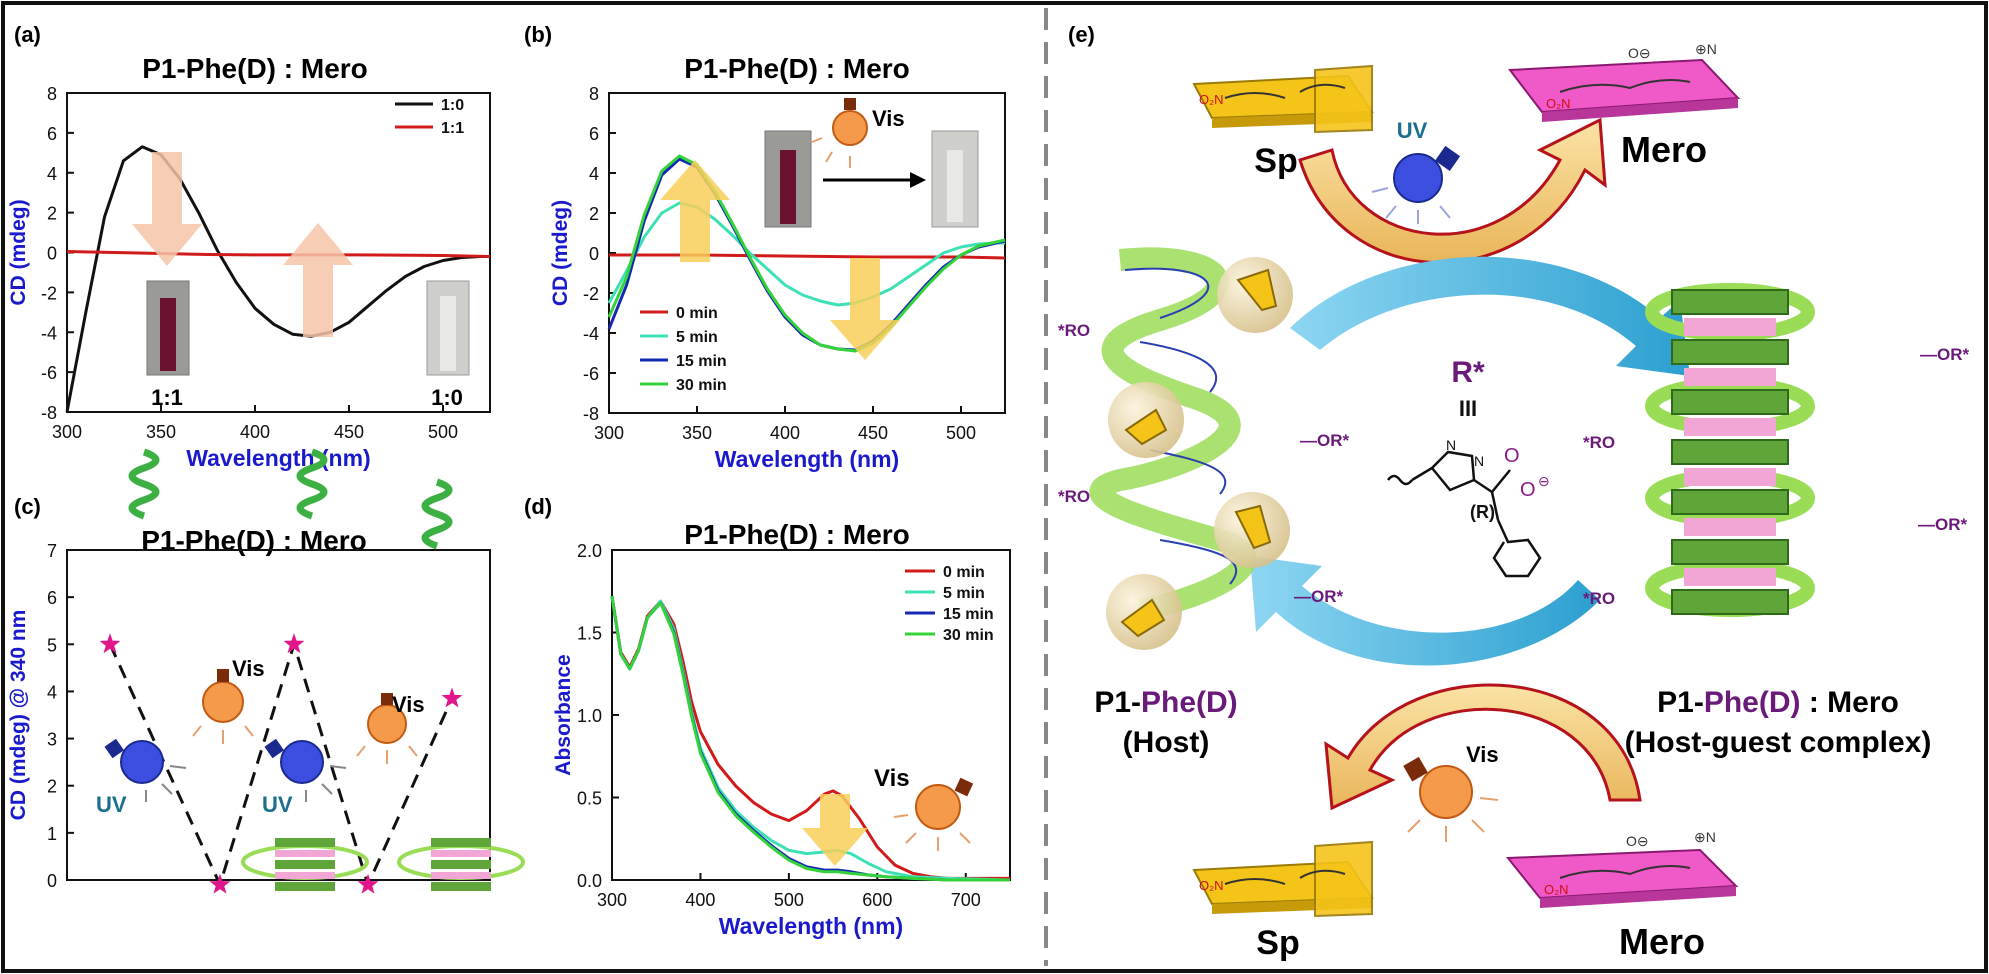 This screenshot has width=1989, height=974. Describe the element at coordinates (167, 397) in the screenshot. I see `annotation-1-1: 1:1` at that location.